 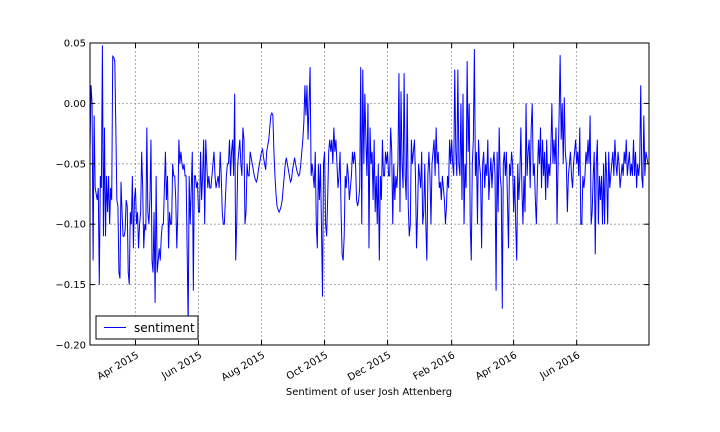 I want to click on x-axis-label: Sentiment of user Josh Attenberg, so click(x=369, y=392).